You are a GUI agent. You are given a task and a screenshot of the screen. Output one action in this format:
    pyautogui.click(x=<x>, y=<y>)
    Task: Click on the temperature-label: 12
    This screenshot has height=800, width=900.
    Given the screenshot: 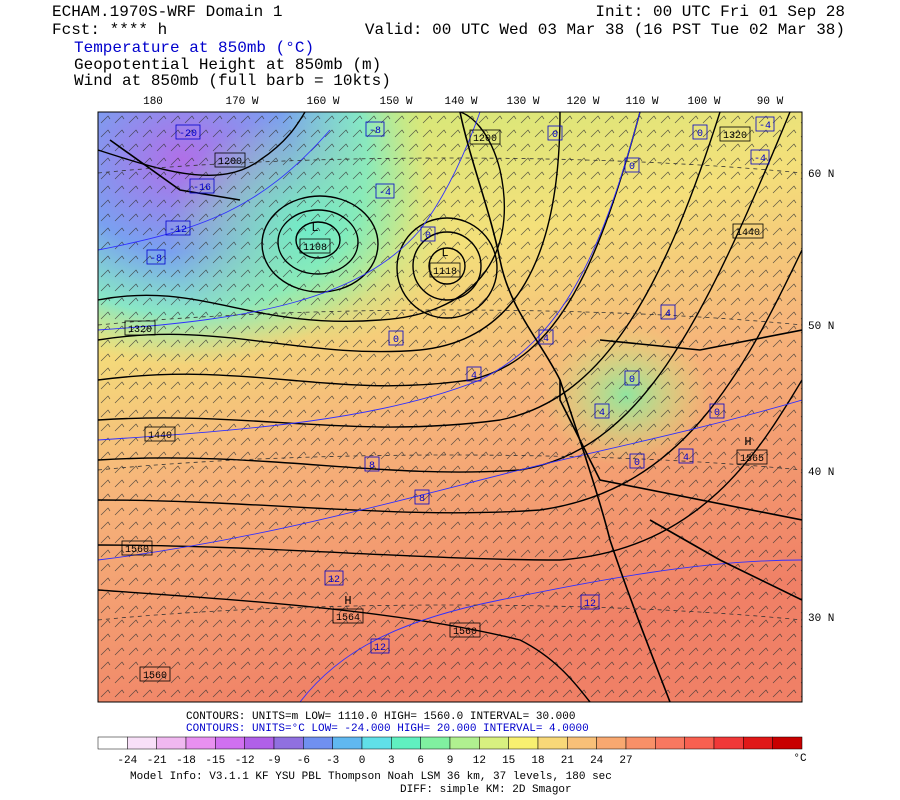 What is the action you would take?
    pyautogui.click(x=334, y=580)
    